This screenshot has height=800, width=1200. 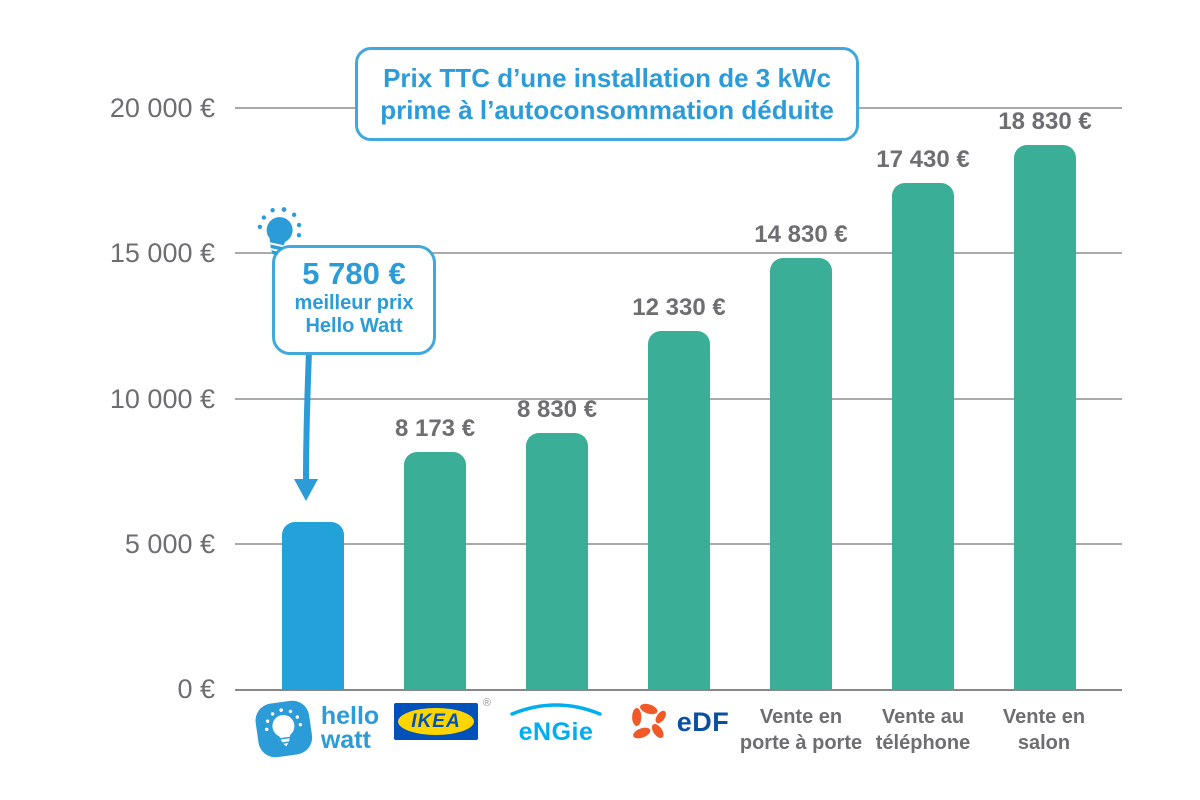 I want to click on bar-edf, so click(x=679, y=510).